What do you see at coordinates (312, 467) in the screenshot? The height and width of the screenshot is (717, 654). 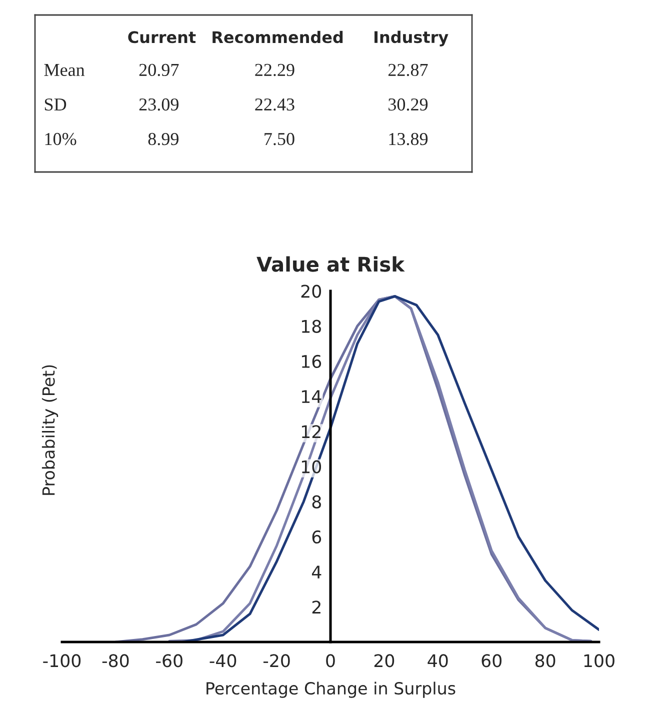 I see `y-tick-label: 10` at bounding box center [312, 467].